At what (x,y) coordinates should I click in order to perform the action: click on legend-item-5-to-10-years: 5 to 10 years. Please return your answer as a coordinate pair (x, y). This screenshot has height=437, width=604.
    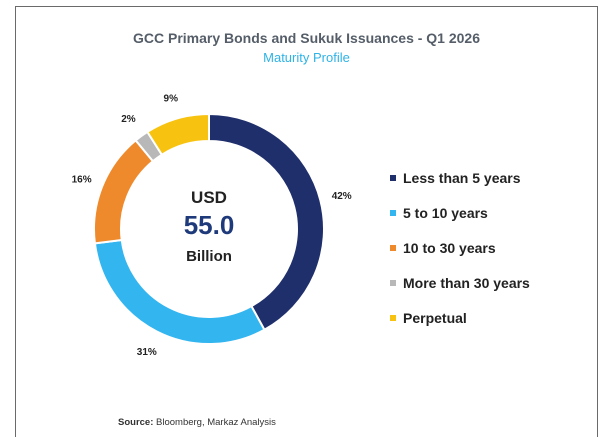
    Looking at the image, I should click on (460, 212).